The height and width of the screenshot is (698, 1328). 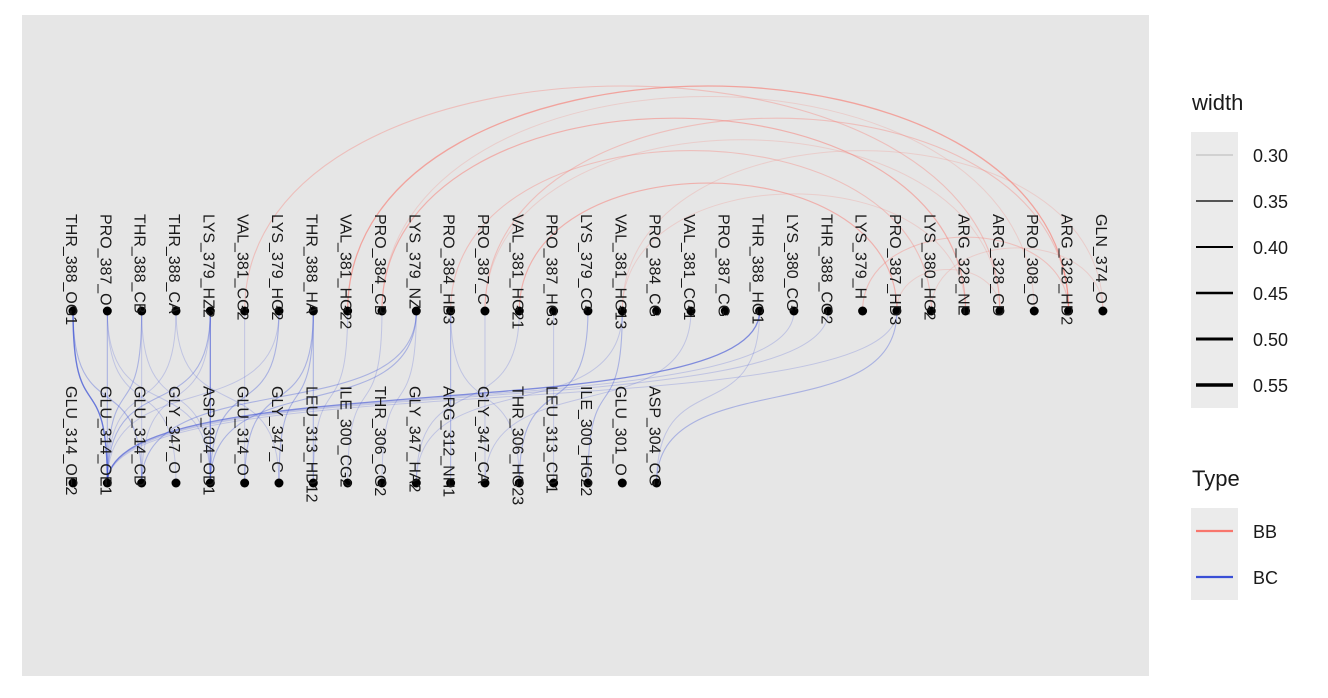 I want to click on bb-edge-pro-384-hb3-to-lys-380-hg2, so click(x=691, y=231).